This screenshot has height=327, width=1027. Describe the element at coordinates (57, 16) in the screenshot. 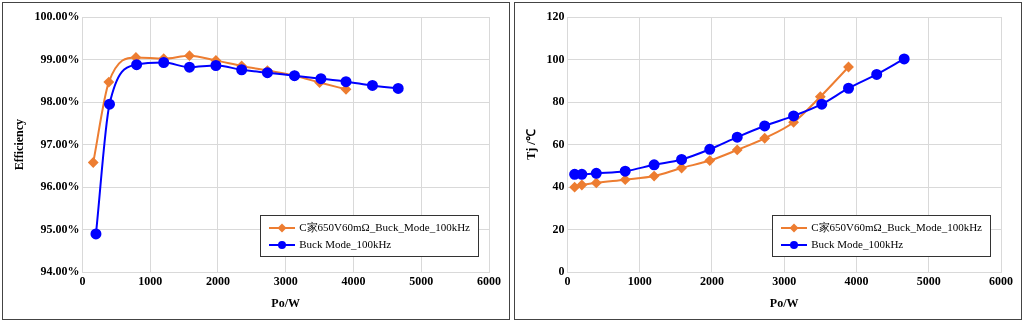

I see `y-tick-label: 100.00%` at that location.